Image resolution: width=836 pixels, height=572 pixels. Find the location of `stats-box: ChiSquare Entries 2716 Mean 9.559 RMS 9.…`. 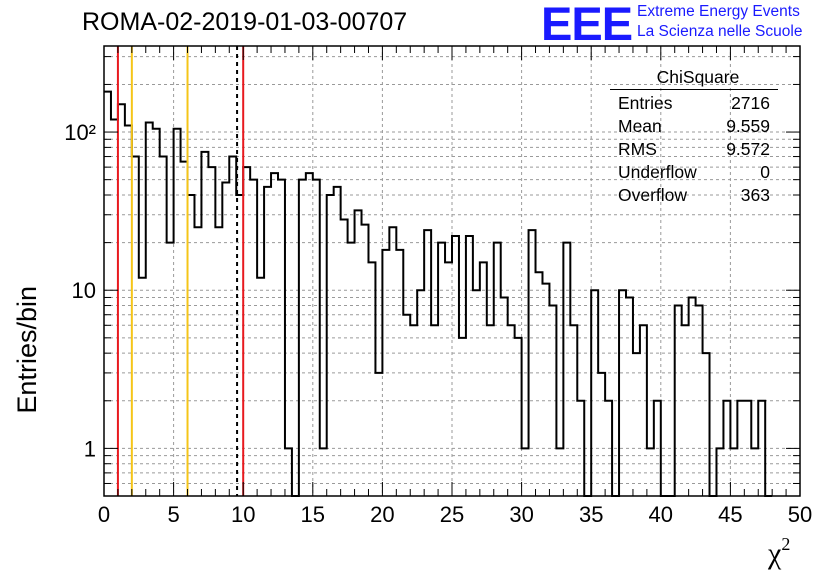

stats-box: ChiSquare Entries 2716 Mean 9.559 RMS 9.… is located at coordinates (694, 137).